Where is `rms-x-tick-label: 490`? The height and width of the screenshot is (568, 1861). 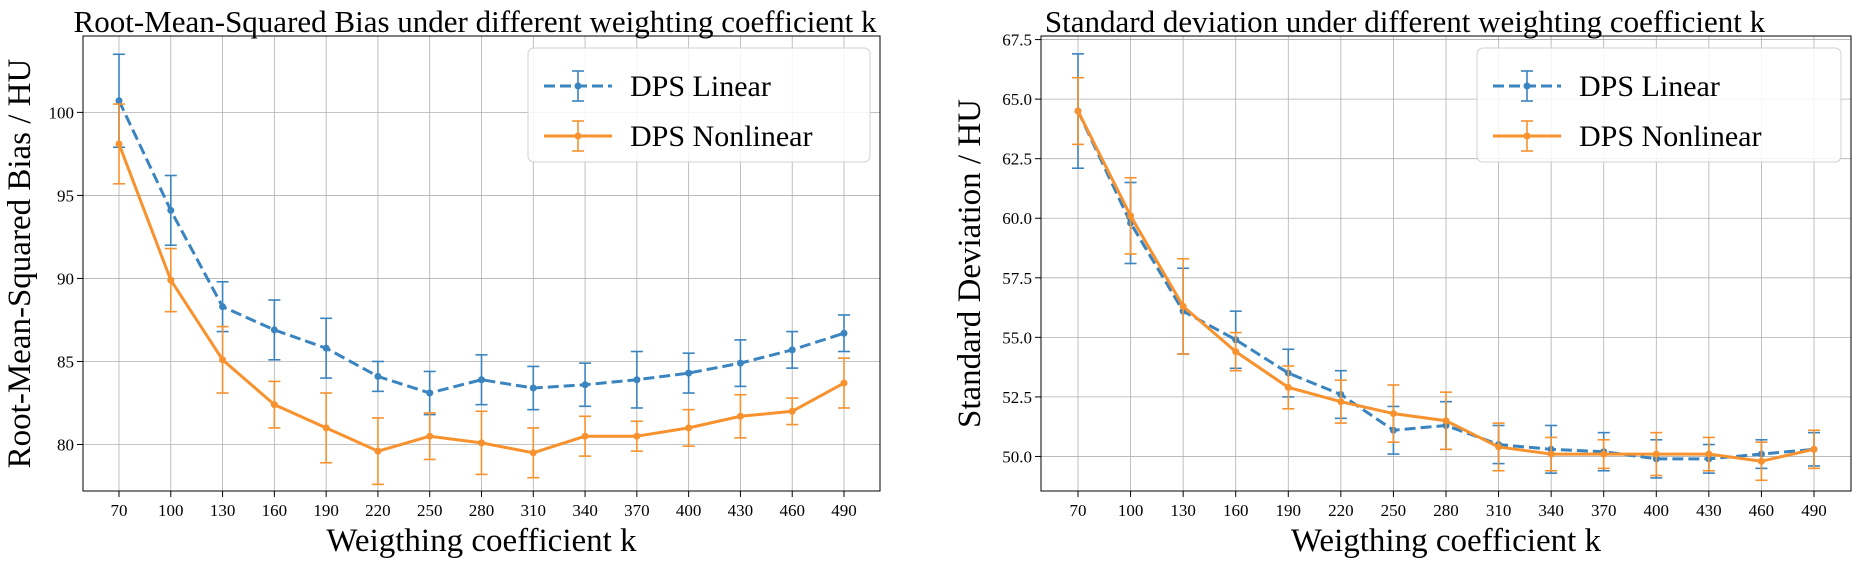
rms-x-tick-label: 490 is located at coordinates (844, 510).